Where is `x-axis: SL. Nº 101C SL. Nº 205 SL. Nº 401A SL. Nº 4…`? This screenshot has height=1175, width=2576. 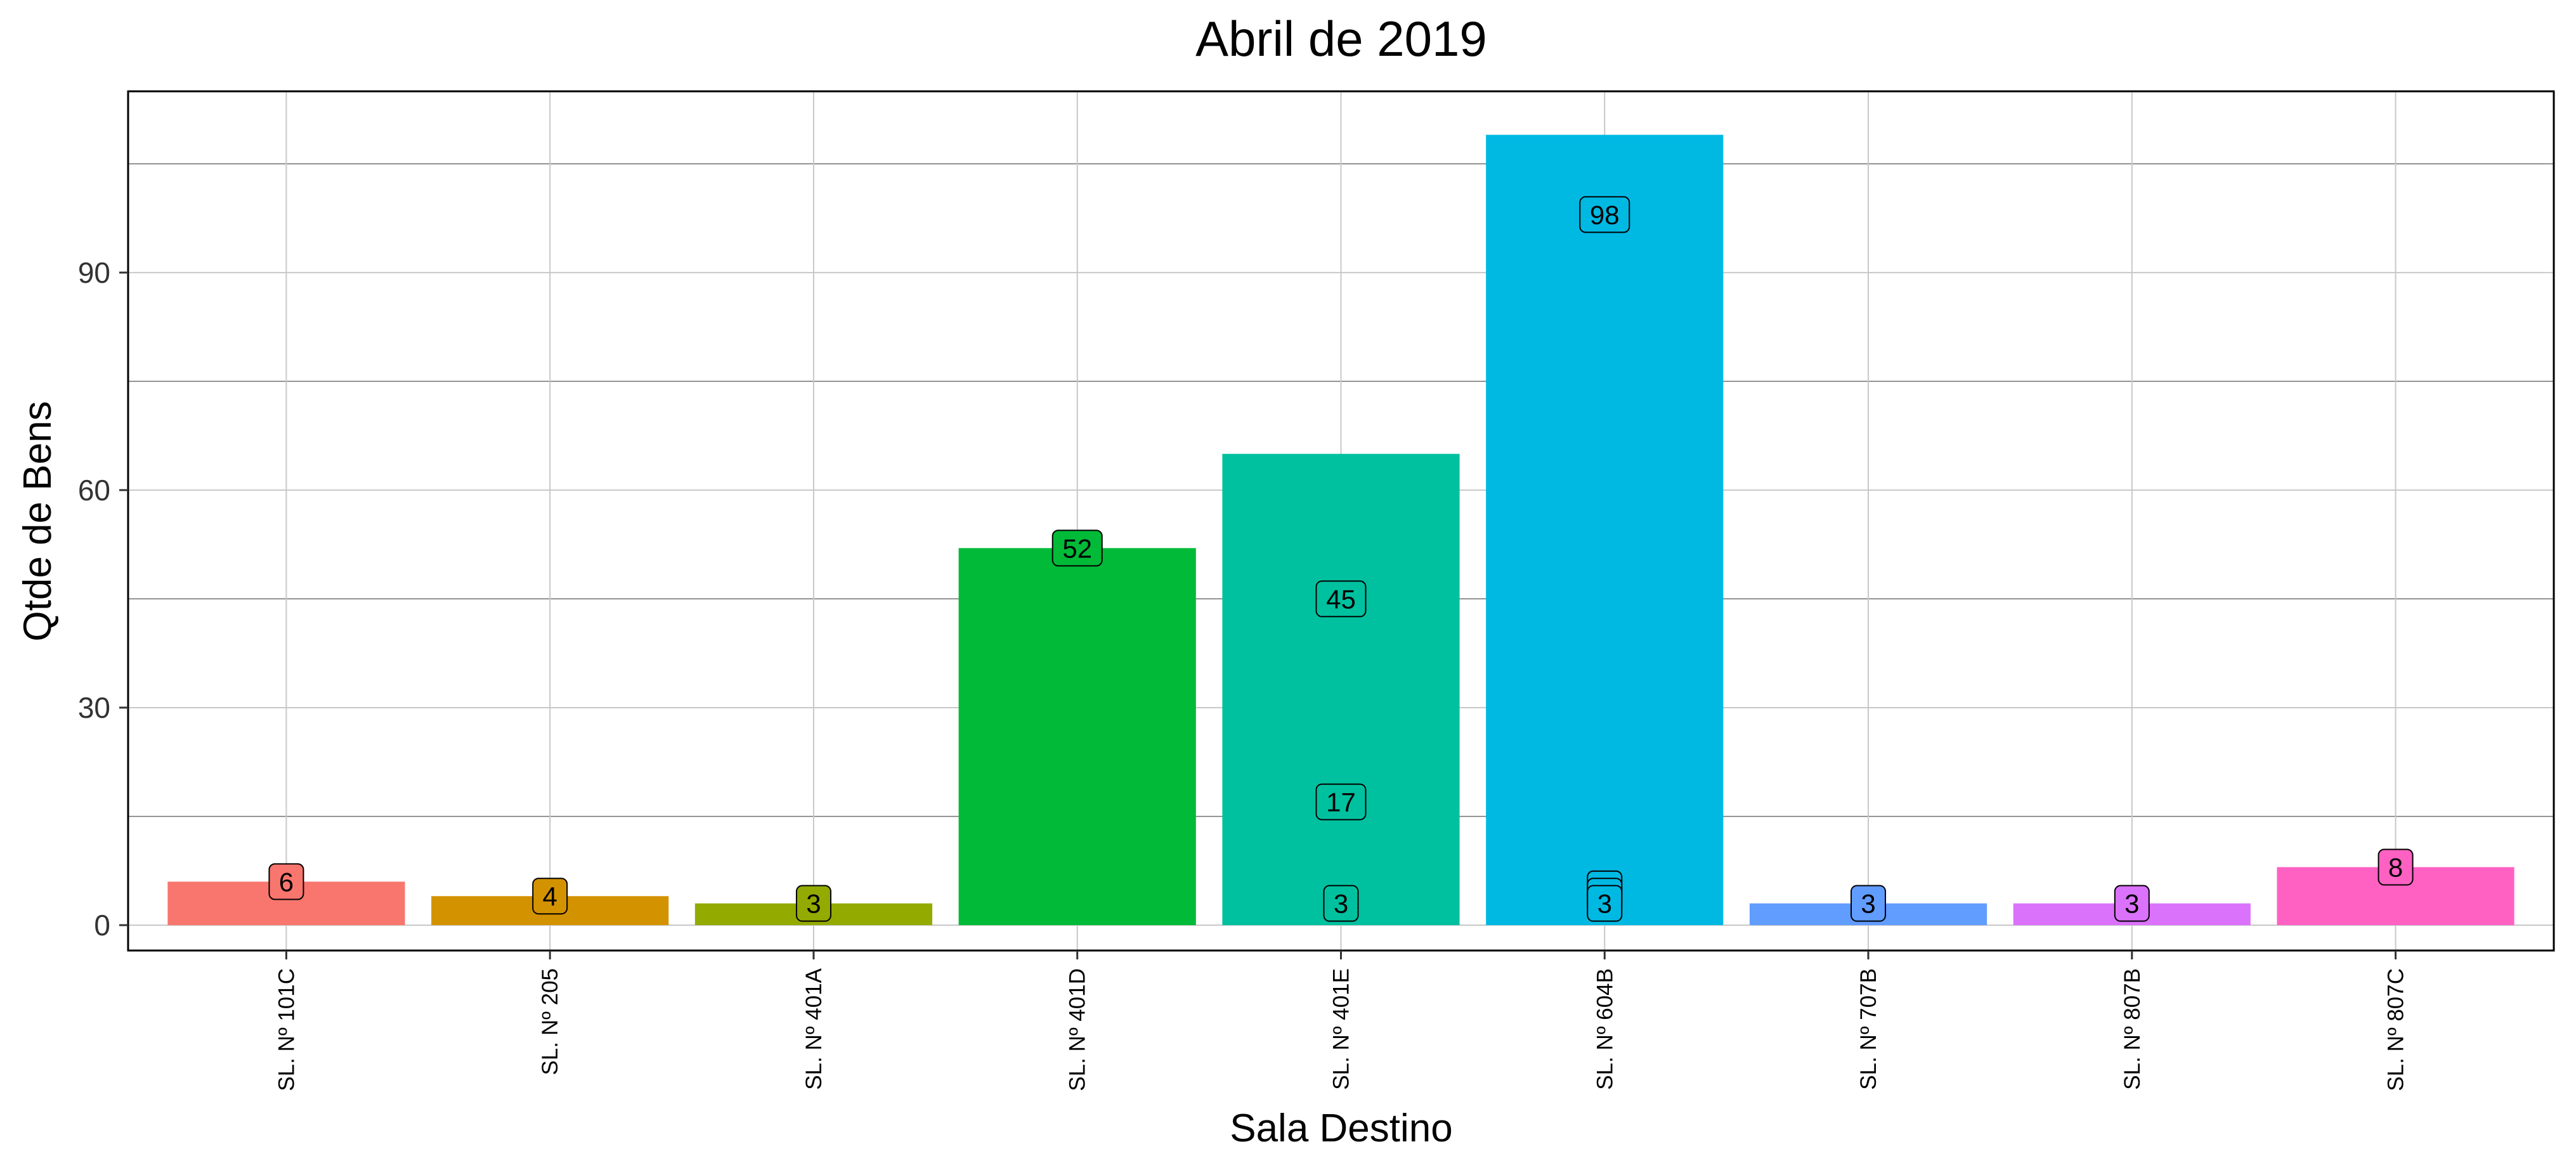
x-axis: SL. Nº 101C SL. Nº 205 SL. Nº 401A SL. Nº 4… is located at coordinates (1342, 1021).